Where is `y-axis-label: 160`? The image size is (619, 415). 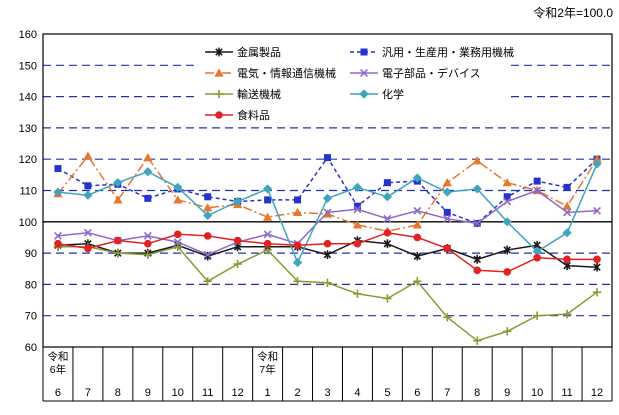
y-axis-label: 160 is located at coordinates (28, 35).